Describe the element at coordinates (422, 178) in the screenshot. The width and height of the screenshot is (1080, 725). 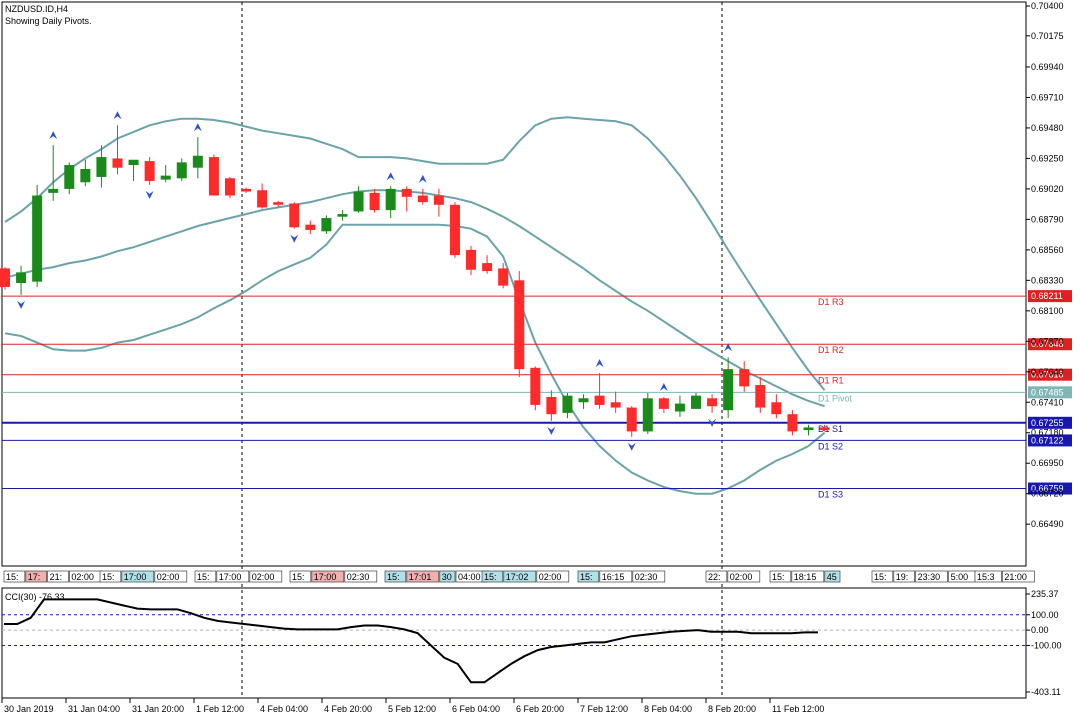
I see `fractal-up-arrow` at that location.